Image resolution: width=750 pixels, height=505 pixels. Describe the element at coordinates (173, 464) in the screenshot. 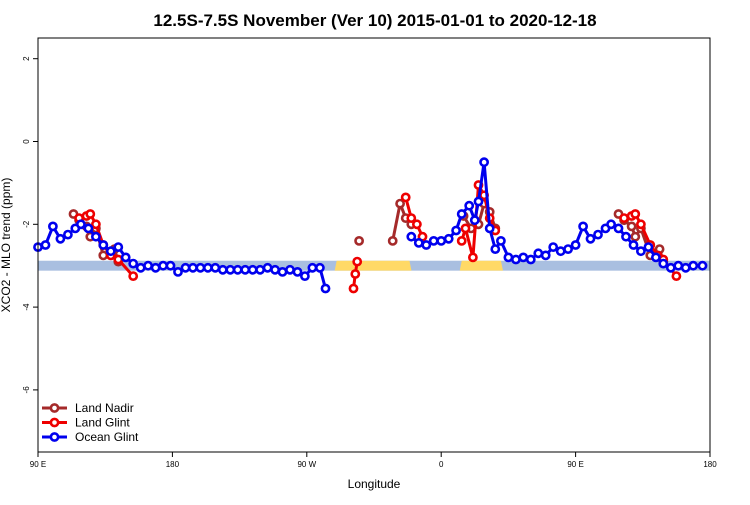

I see `x-tick-label: 180` at that location.